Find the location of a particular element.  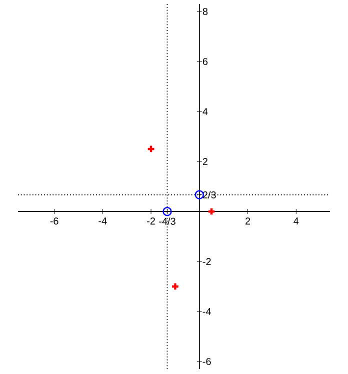

y-tick-label: 6 is located at coordinates (205, 62).